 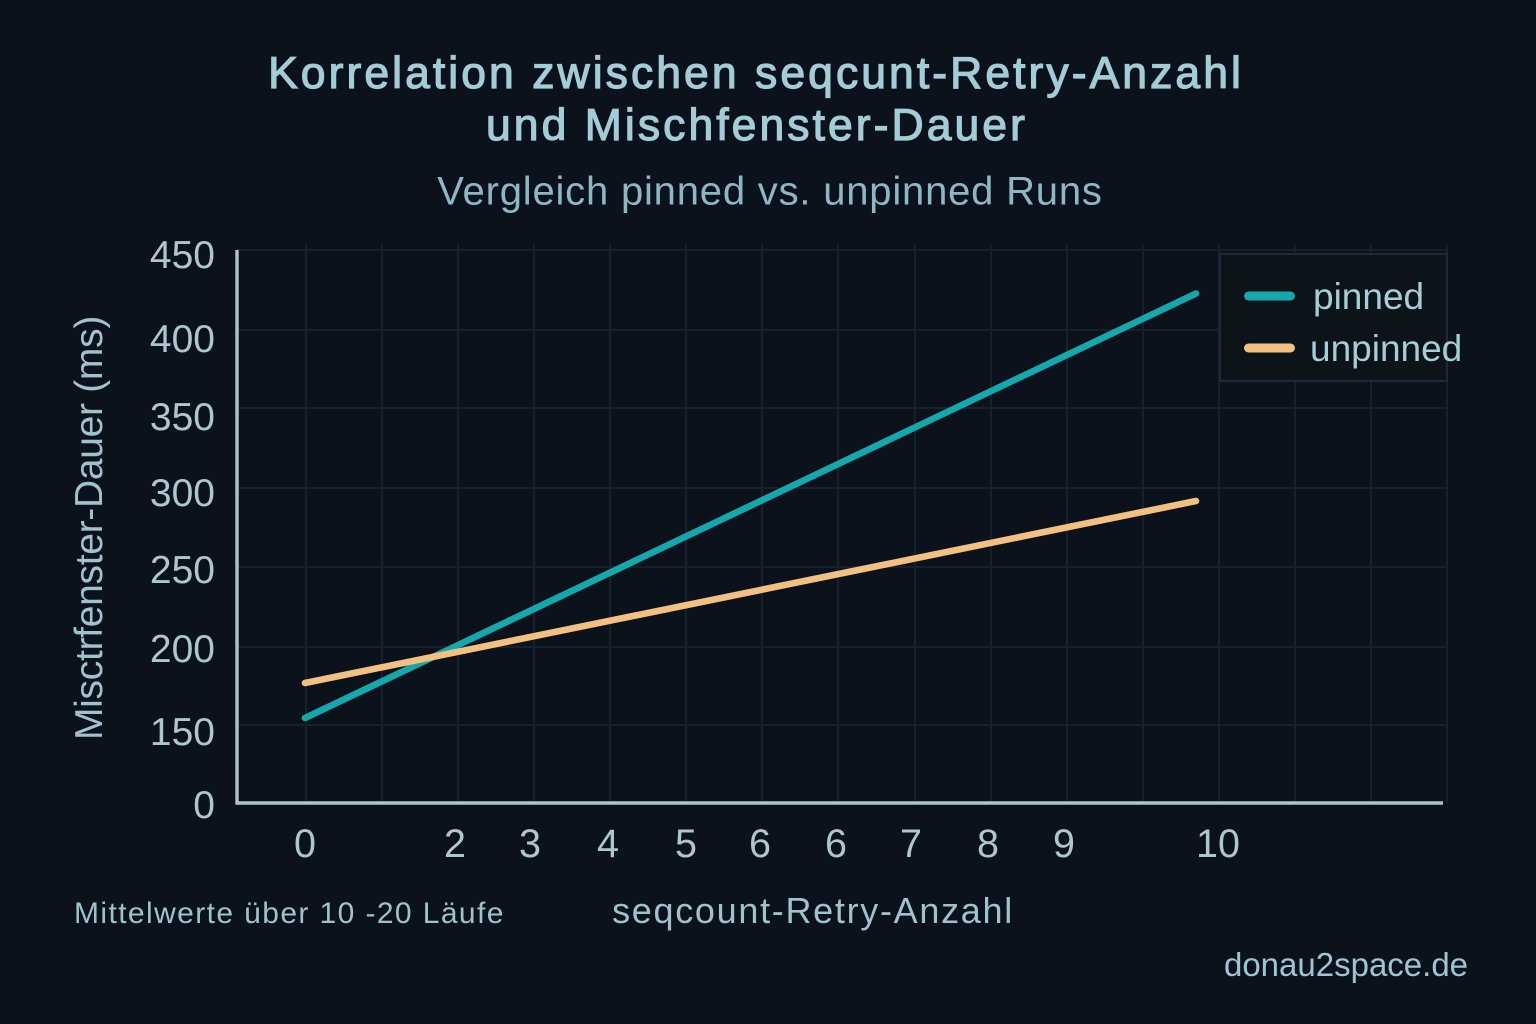 What do you see at coordinates (182, 417) in the screenshot?
I see `svg-text: 350` at bounding box center [182, 417].